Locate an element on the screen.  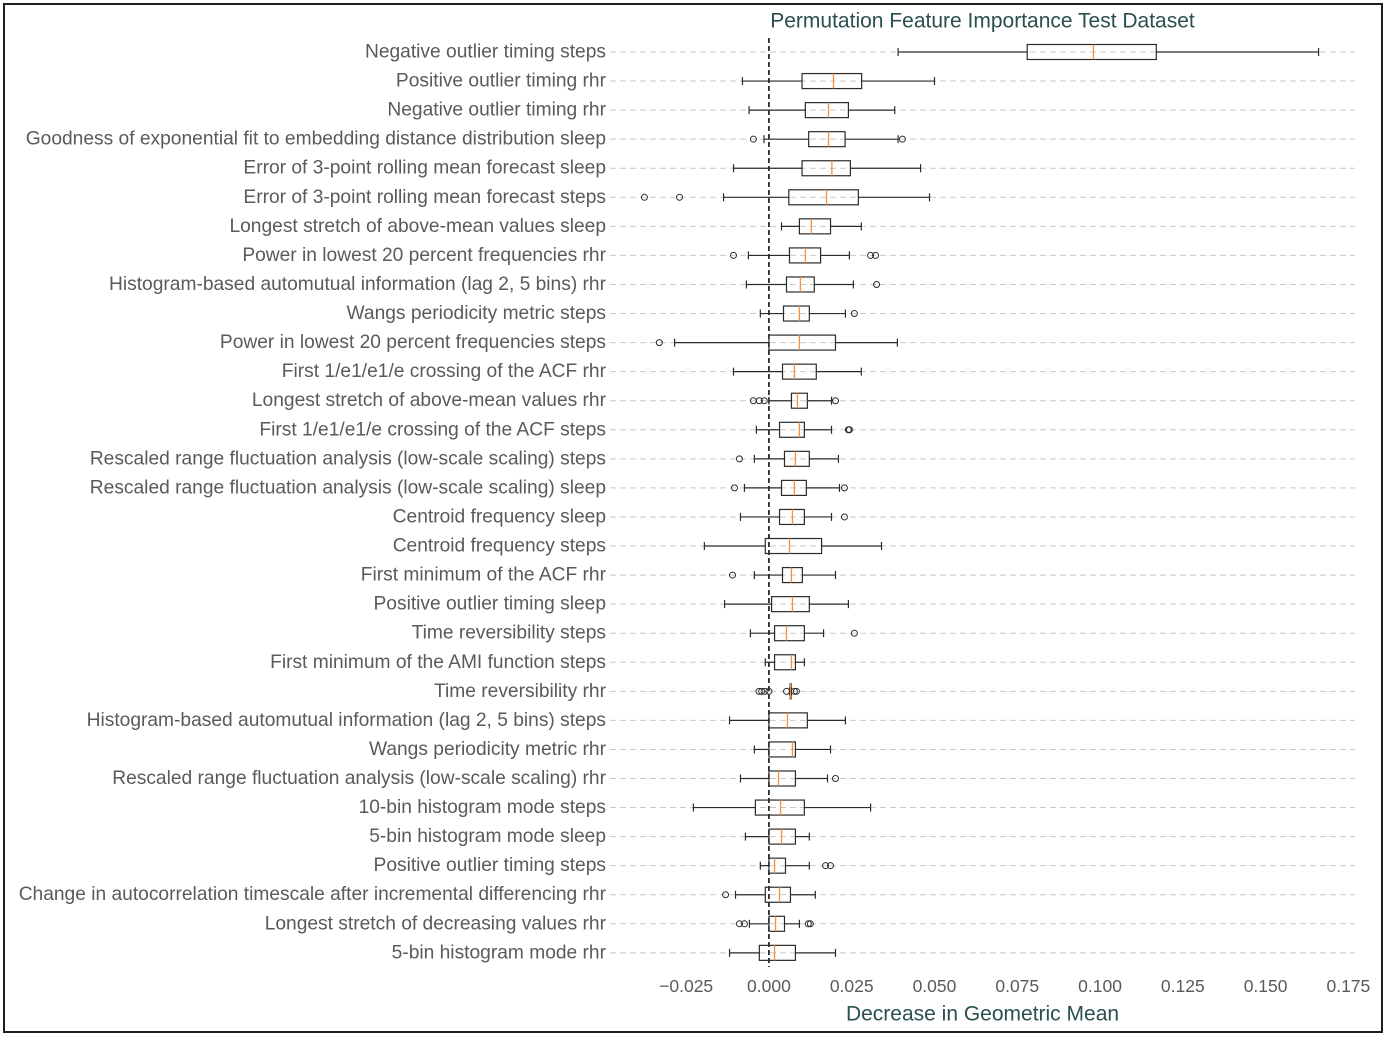
x-tick-label: 0.150 is located at coordinates (1266, 986).